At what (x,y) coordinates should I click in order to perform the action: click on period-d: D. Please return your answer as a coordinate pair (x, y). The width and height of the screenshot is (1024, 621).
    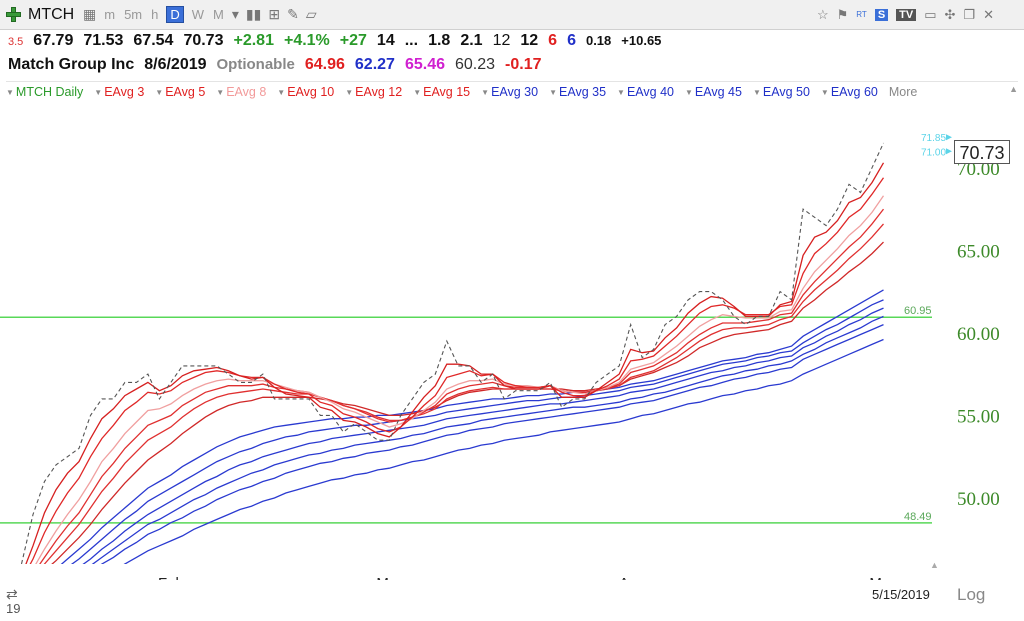
    Looking at the image, I should click on (175, 14).